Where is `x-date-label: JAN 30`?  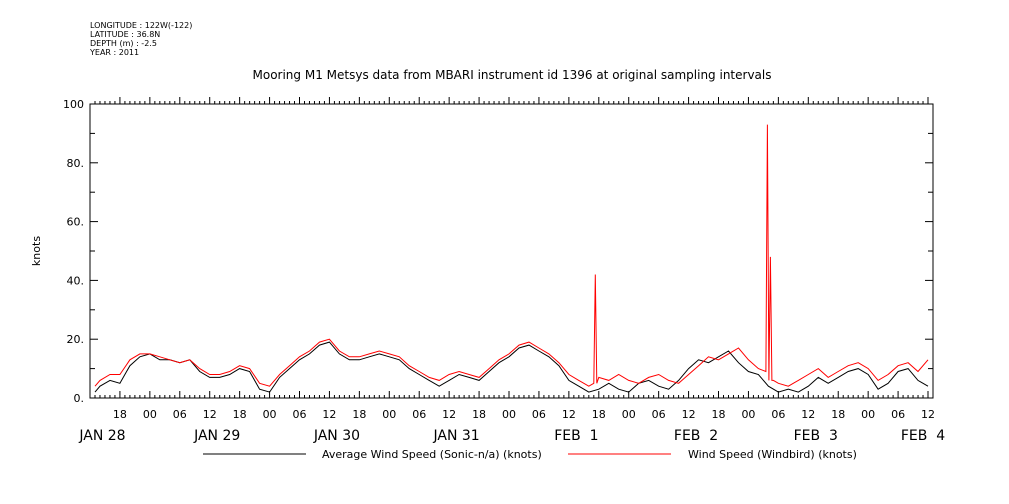 x-date-label: JAN 30 is located at coordinates (336, 436).